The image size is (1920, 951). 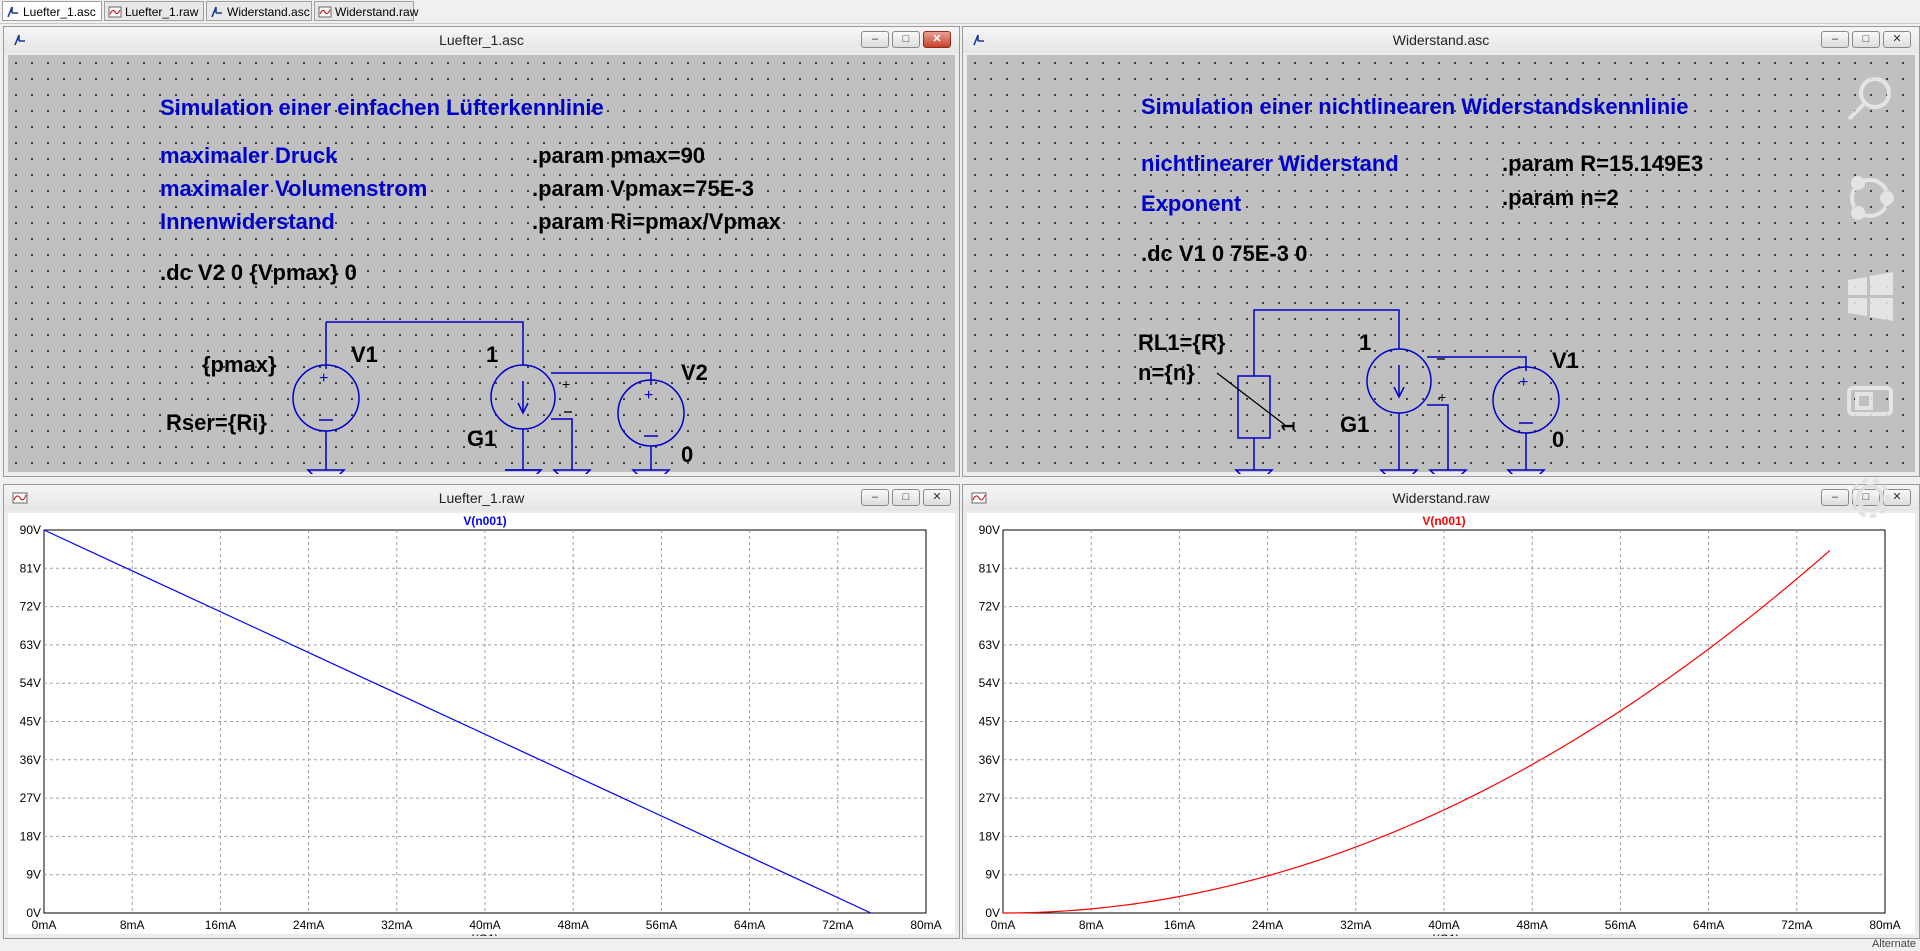 What do you see at coordinates (960, 944) in the screenshot?
I see `status-bar: Alternate` at bounding box center [960, 944].